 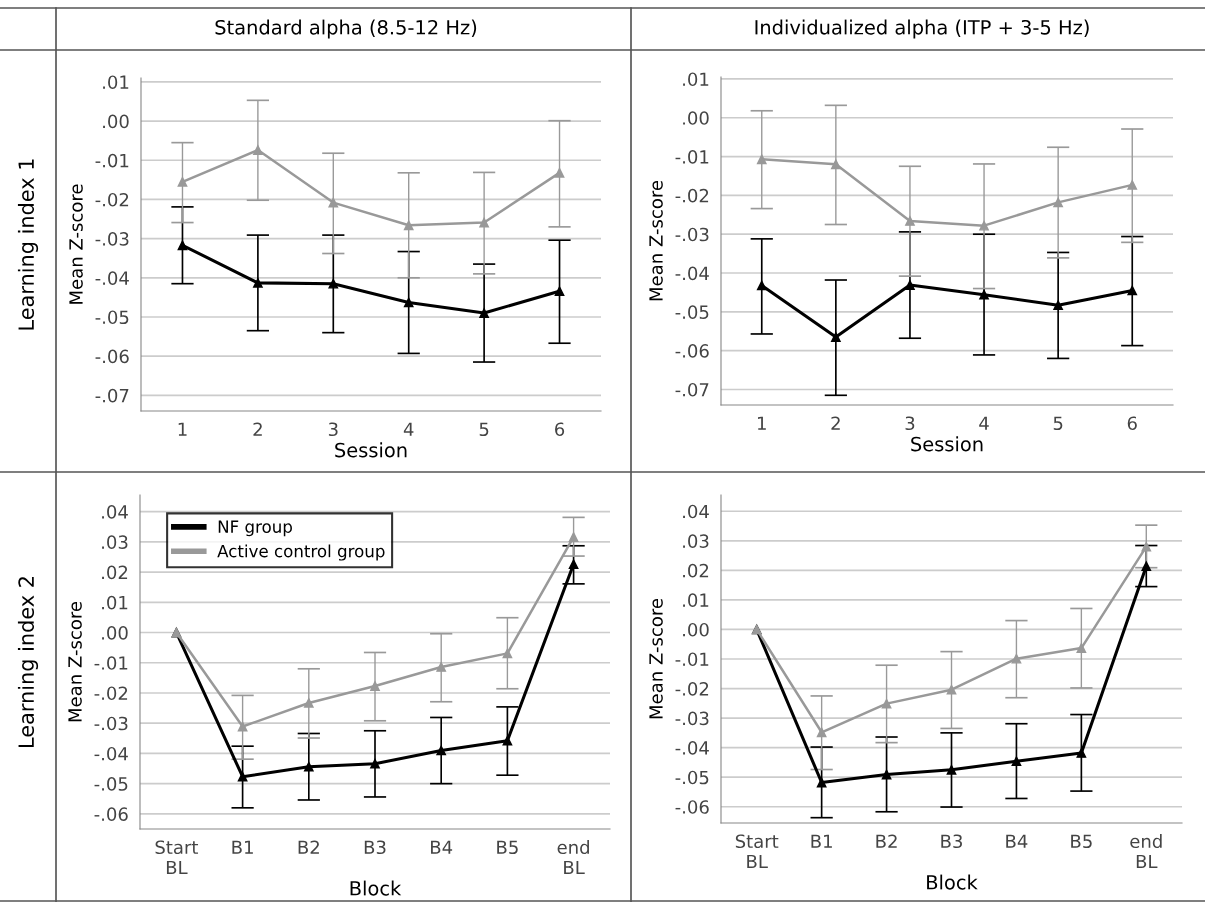 I want to click on chart-title: Standard alpha (8.5-12 Hz), so click(x=346, y=29).